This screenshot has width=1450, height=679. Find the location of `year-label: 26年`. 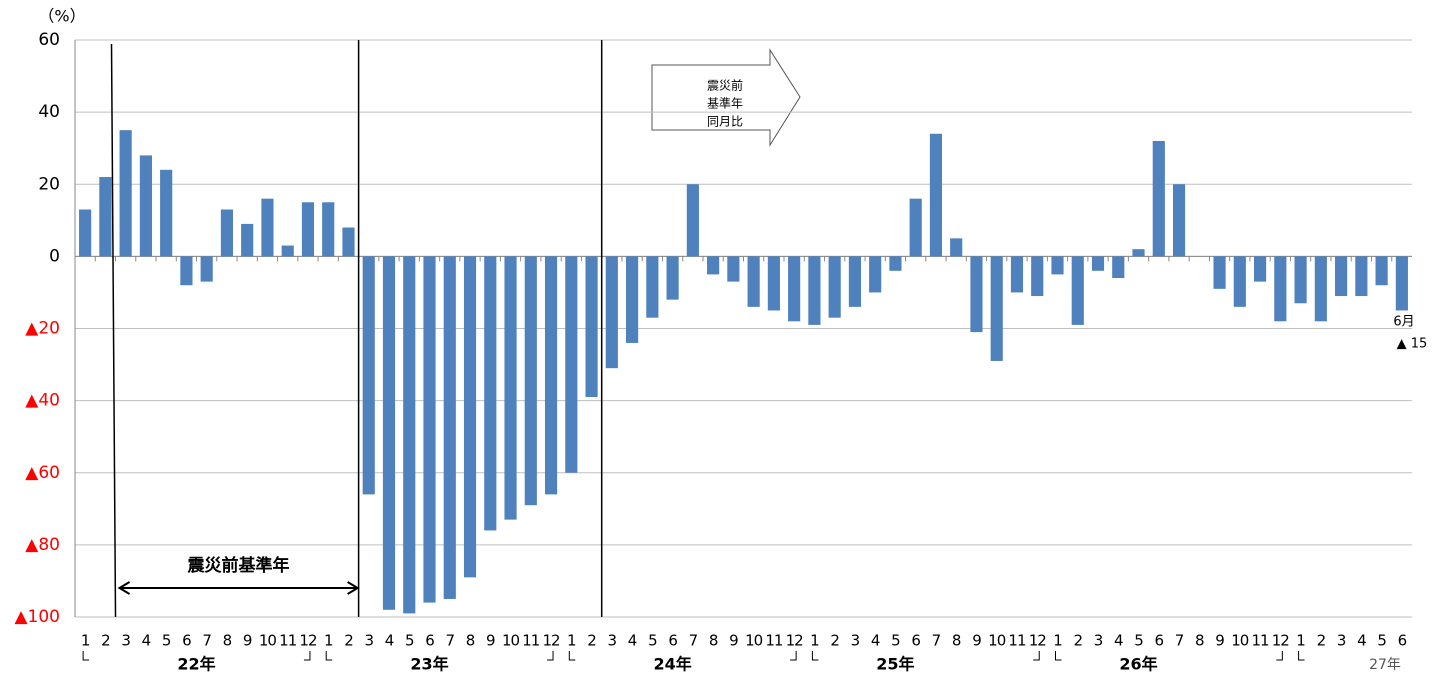

year-label: 26年 is located at coordinates (1138, 664).